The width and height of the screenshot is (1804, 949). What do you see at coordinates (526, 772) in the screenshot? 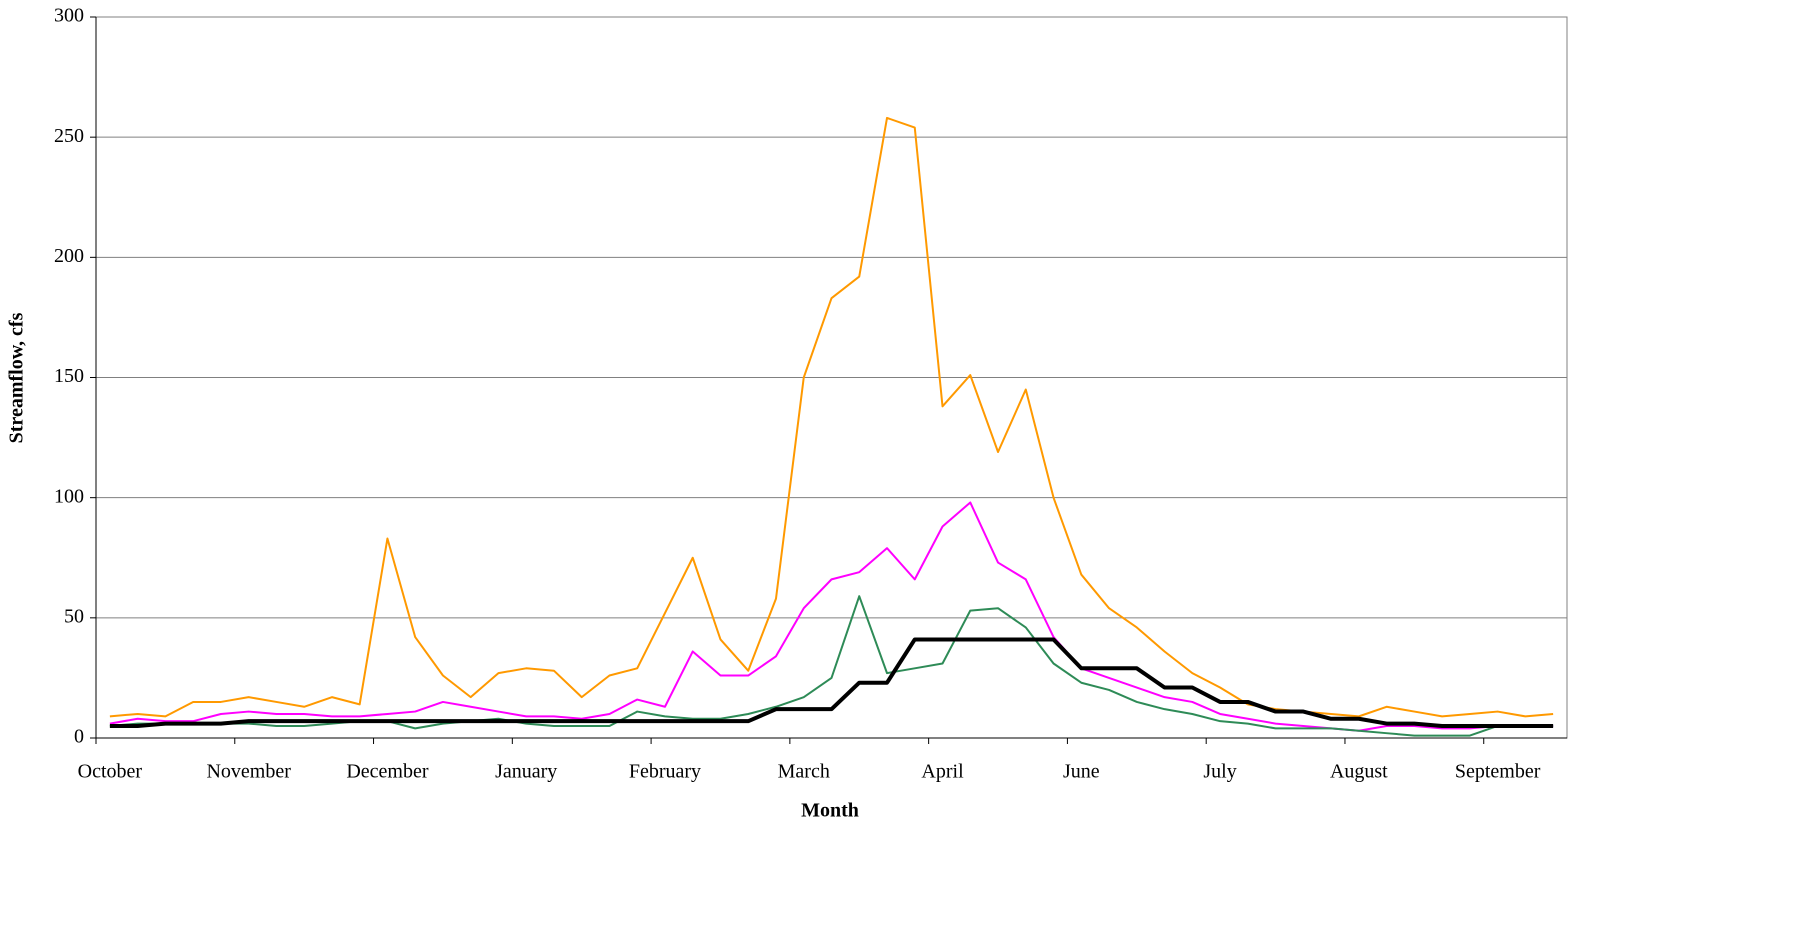
I see `x-tick-label: January` at bounding box center [526, 772].